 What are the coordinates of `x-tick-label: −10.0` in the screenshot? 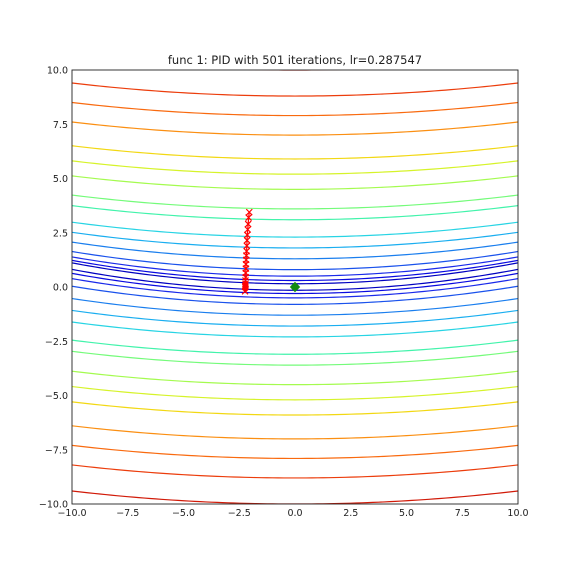 It's located at (71, 513).